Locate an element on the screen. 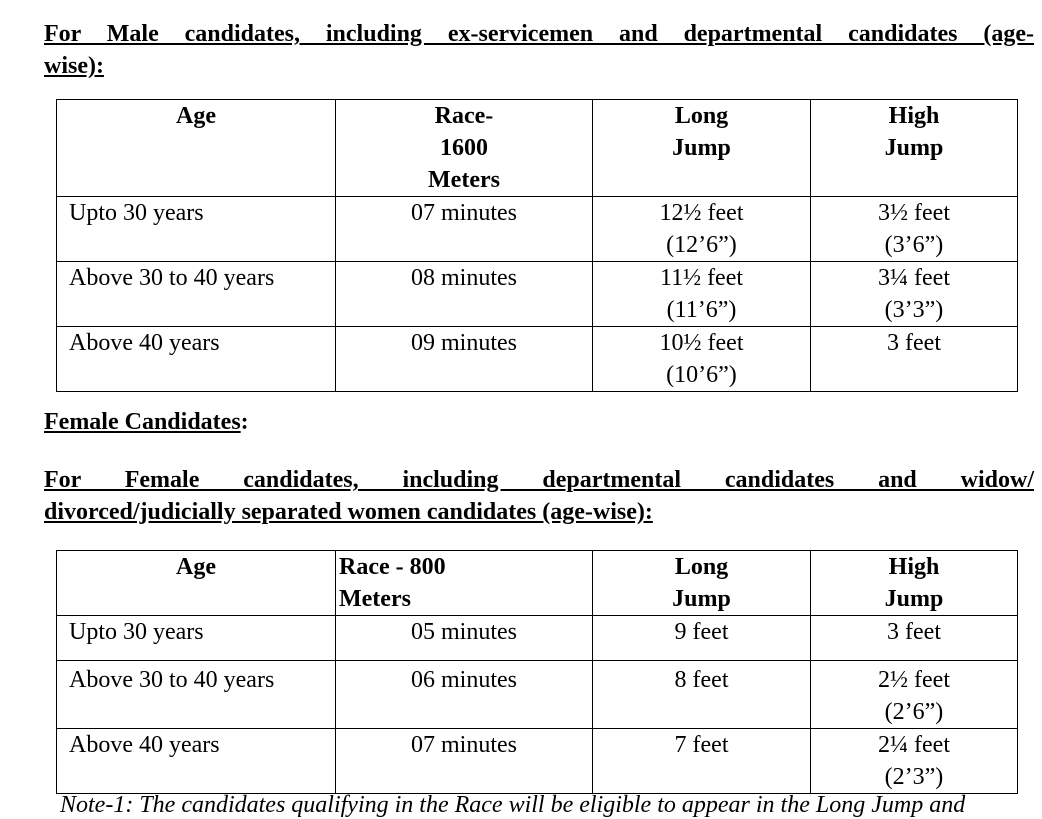  high-jump-cell: 3½ feet (3’6”) is located at coordinates (914, 229).